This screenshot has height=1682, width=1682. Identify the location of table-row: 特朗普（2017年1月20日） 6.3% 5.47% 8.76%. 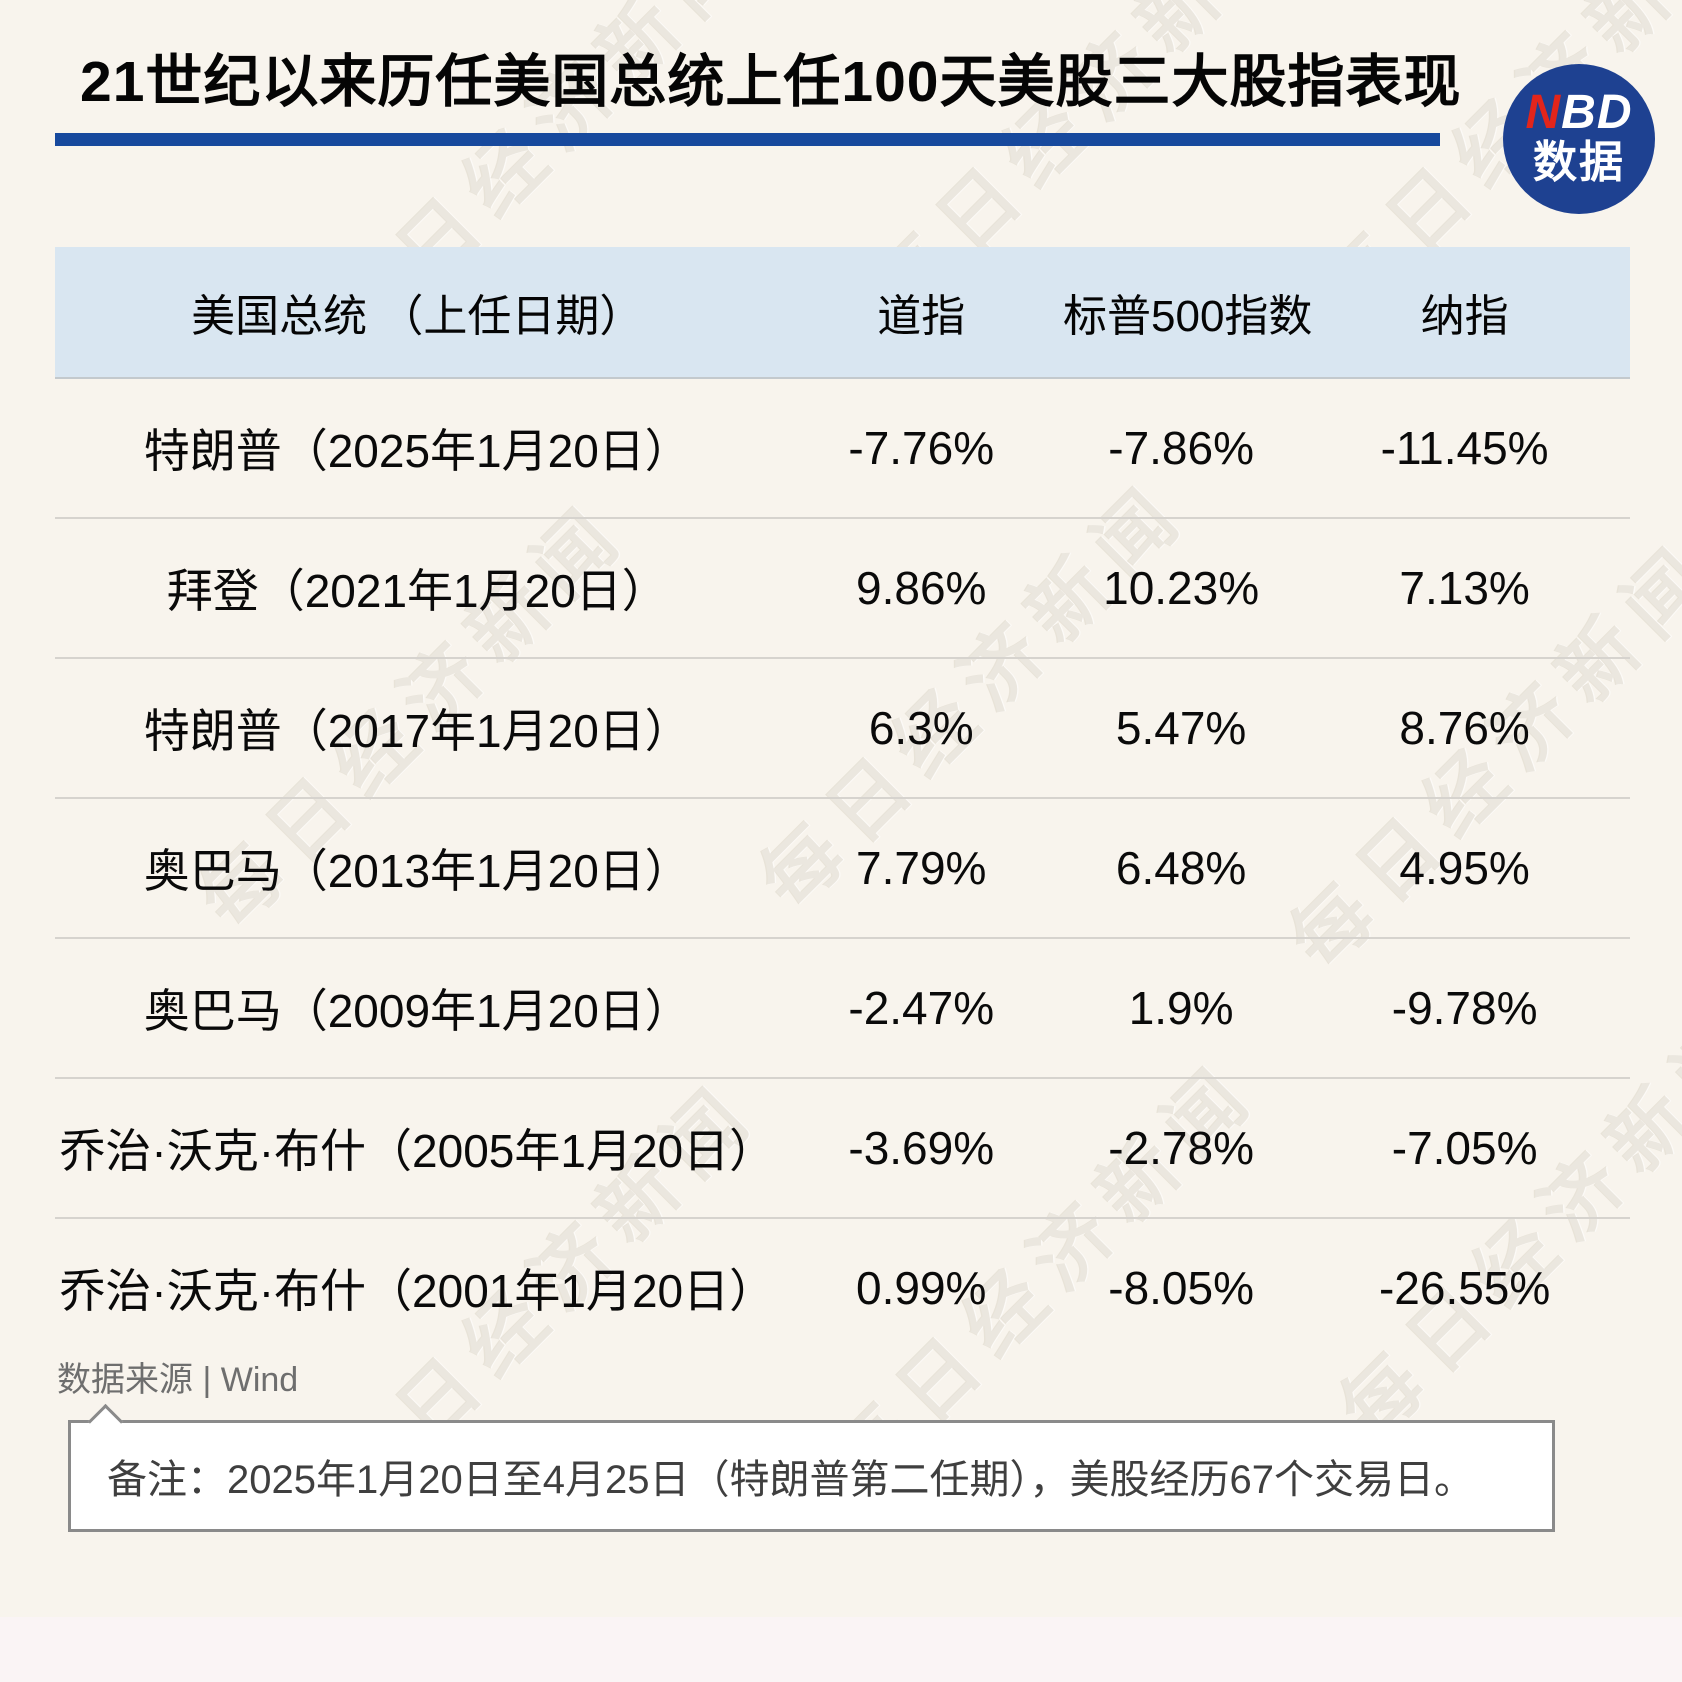
(842, 729).